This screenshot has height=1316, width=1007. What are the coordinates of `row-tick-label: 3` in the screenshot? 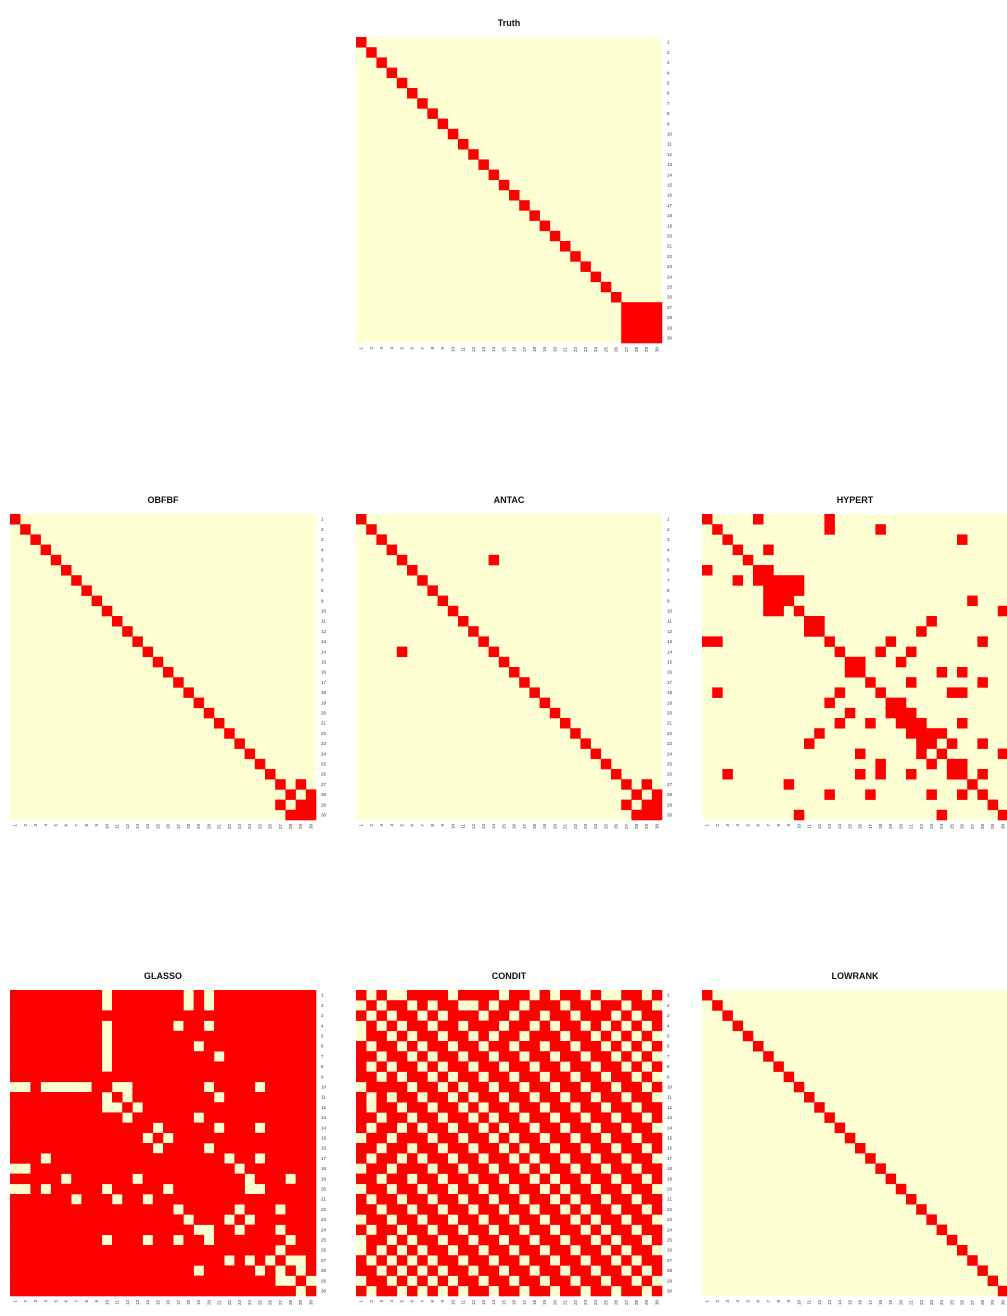 It's located at (668, 539).